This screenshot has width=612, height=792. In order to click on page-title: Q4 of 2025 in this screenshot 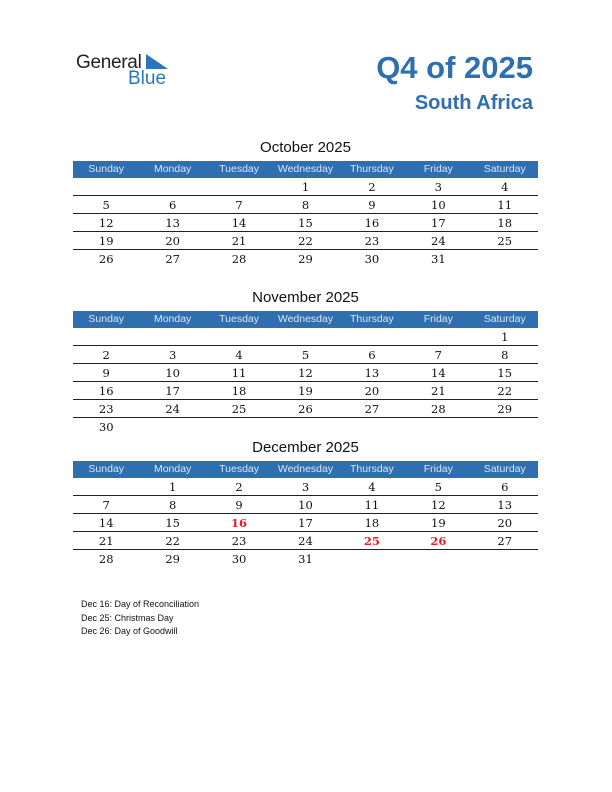, I will do `click(454, 67)`.